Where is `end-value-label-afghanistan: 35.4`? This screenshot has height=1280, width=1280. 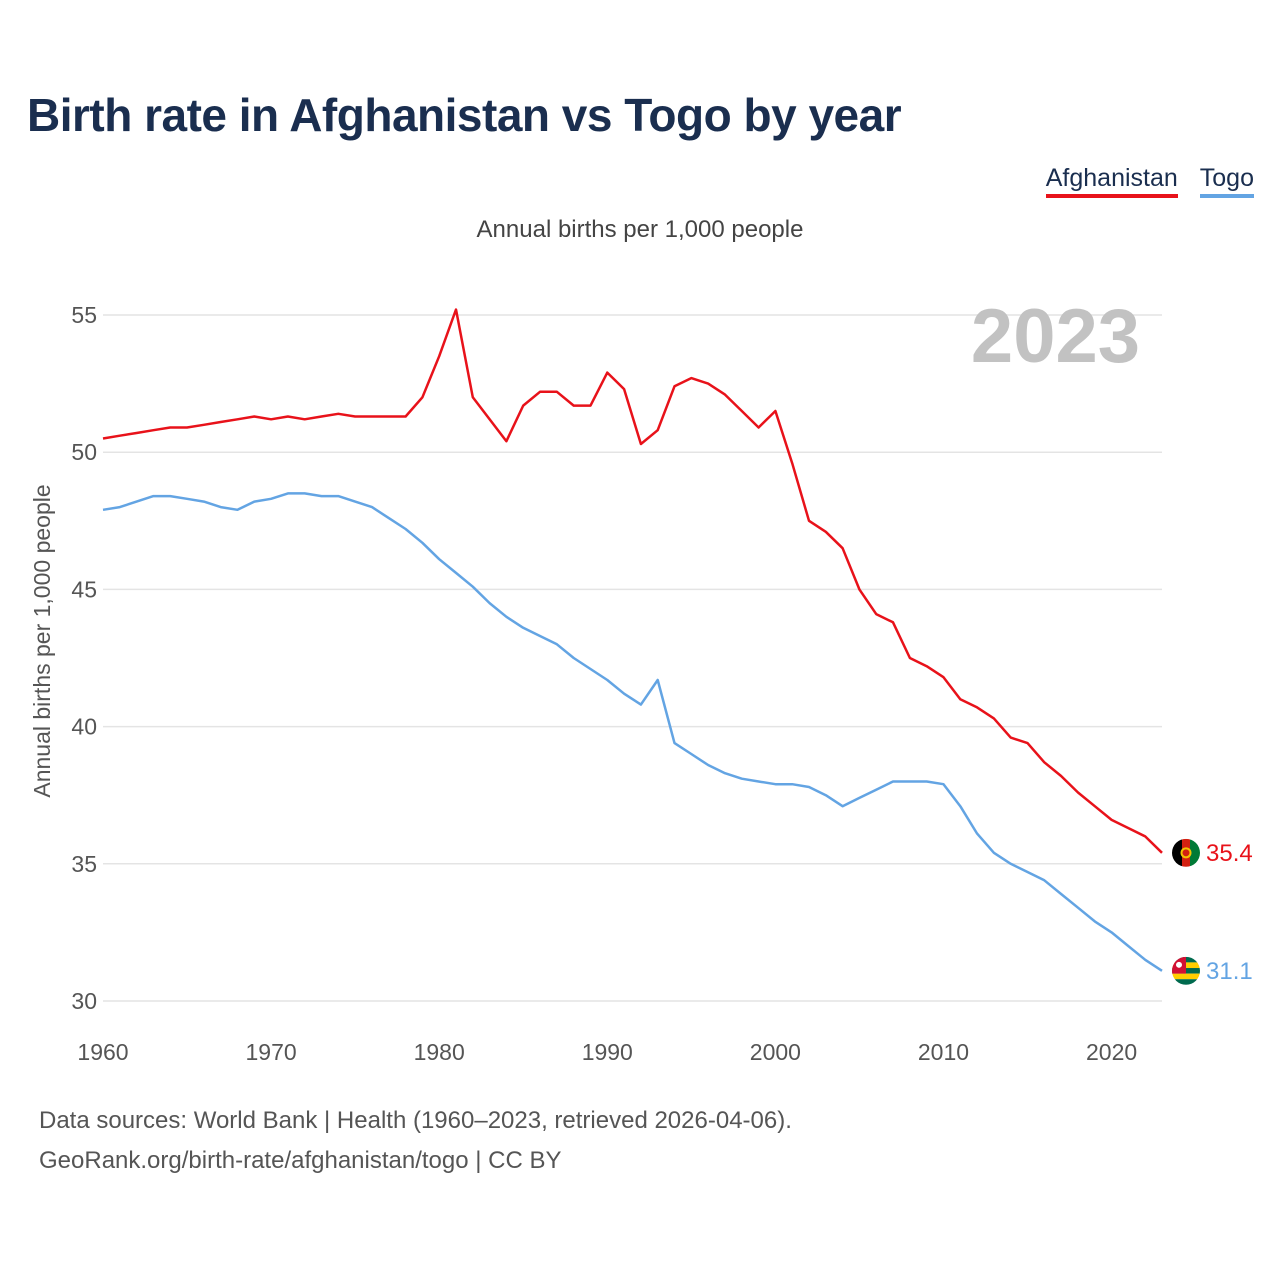 end-value-label-afghanistan: 35.4 is located at coordinates (1229, 853).